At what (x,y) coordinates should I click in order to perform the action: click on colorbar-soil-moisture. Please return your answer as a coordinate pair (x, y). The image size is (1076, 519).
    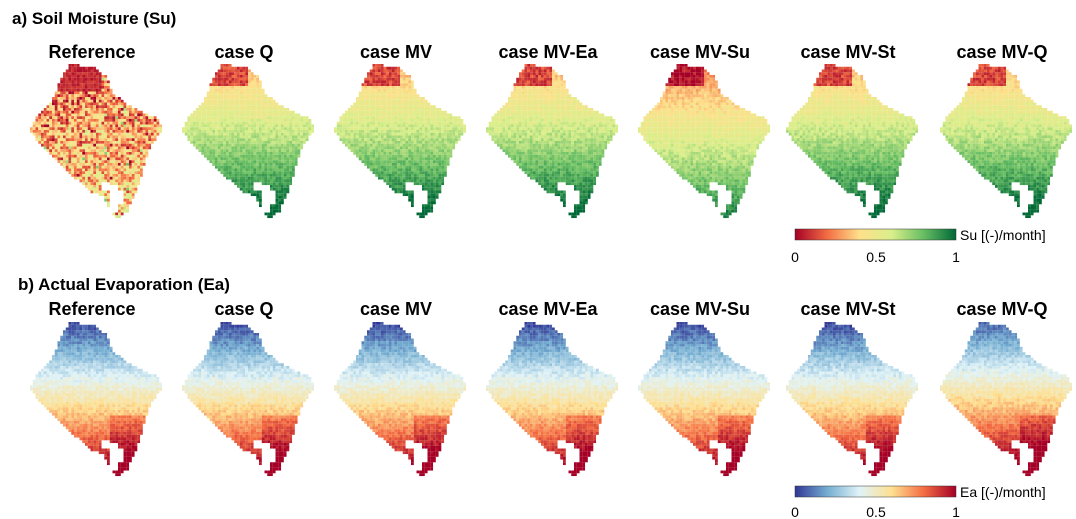
    Looking at the image, I should click on (875, 234).